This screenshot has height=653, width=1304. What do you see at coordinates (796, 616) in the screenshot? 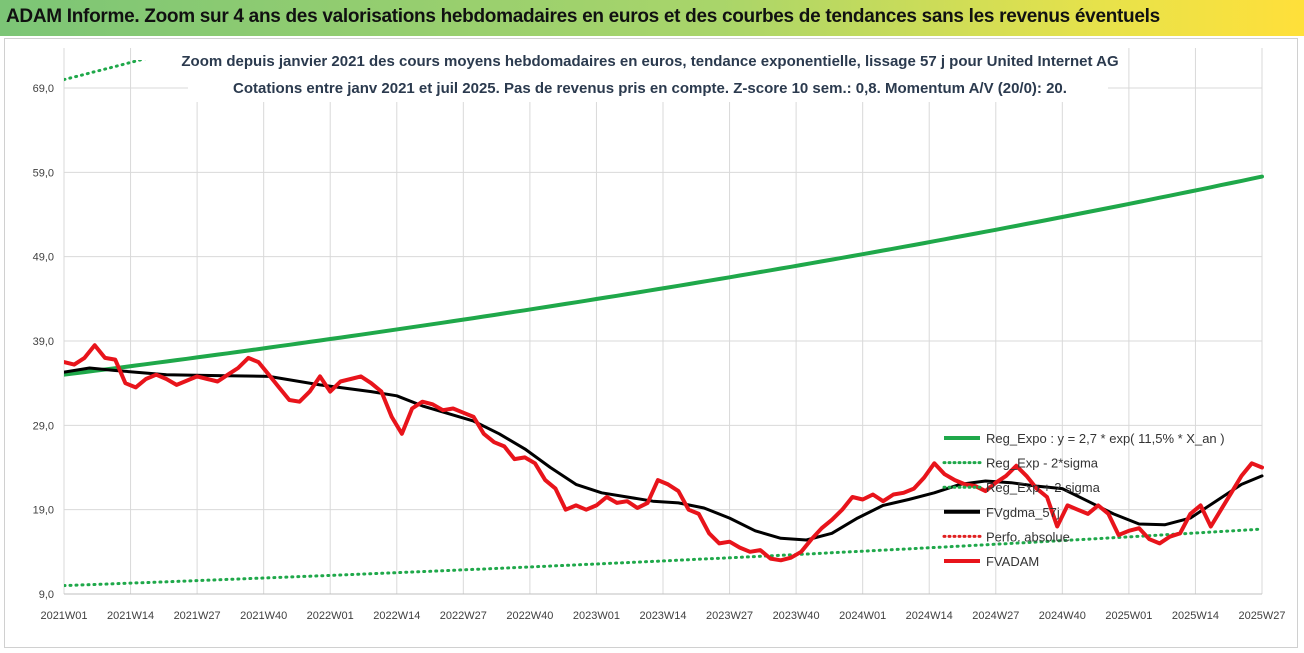
I see `x-tick-label: 2023W40` at bounding box center [796, 616].